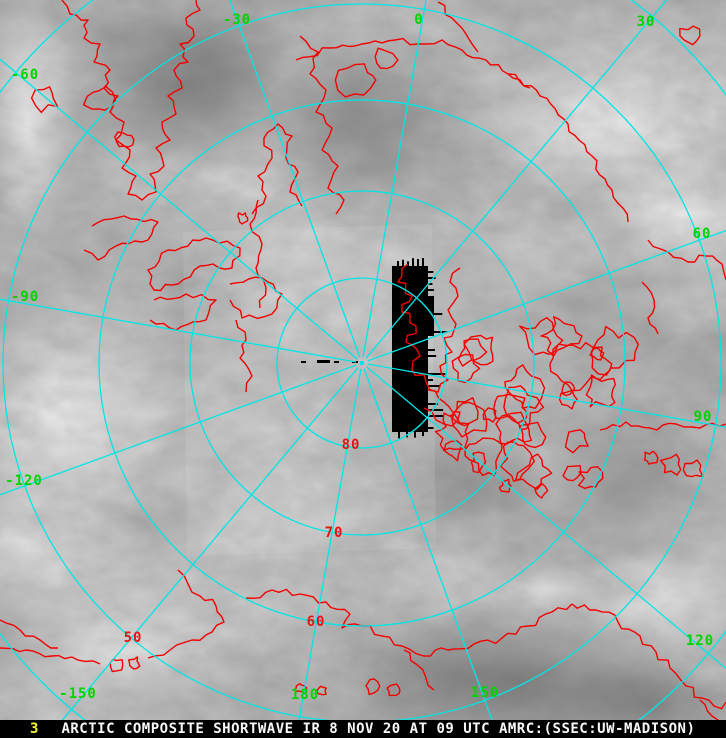 Image resolution: width=726 pixels, height=738 pixels. Describe the element at coordinates (133, 638) in the screenshot. I see `latitude-label: 50` at that location.